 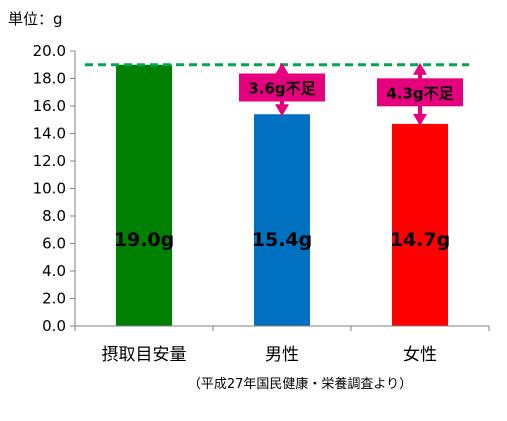 What do you see at coordinates (144, 240) in the screenshot?
I see `bar-value-label: 19.0g` at bounding box center [144, 240].